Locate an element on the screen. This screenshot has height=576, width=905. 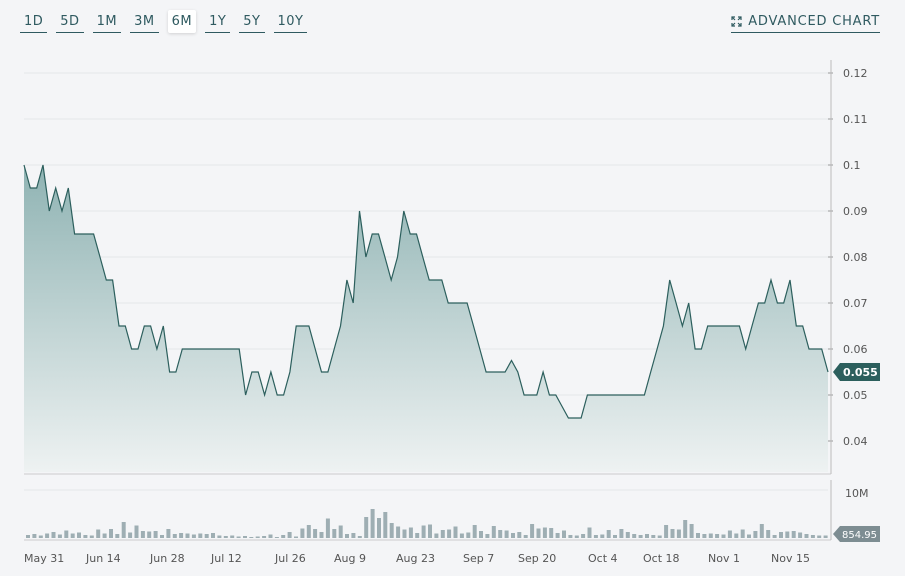
y-tick-label: 0.06 is located at coordinates (855, 349).